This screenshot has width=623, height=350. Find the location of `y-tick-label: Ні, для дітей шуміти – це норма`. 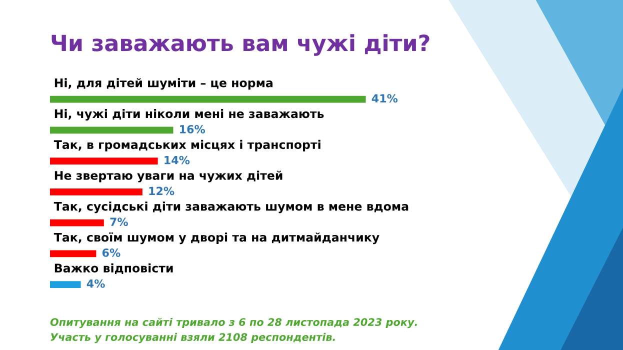

y-tick-label: Ні, для дітей шуміти – це норма is located at coordinates (163, 84).